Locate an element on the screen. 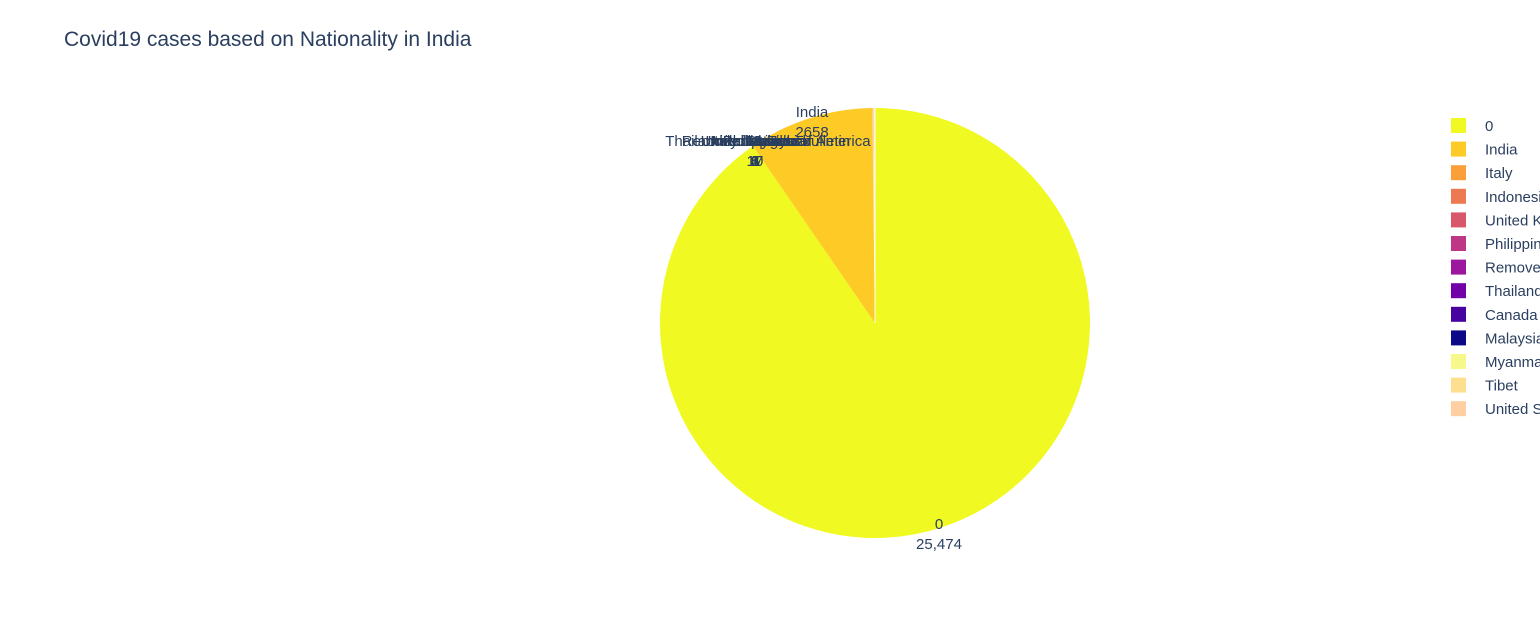  legend-swatch-india is located at coordinates (1458, 149).